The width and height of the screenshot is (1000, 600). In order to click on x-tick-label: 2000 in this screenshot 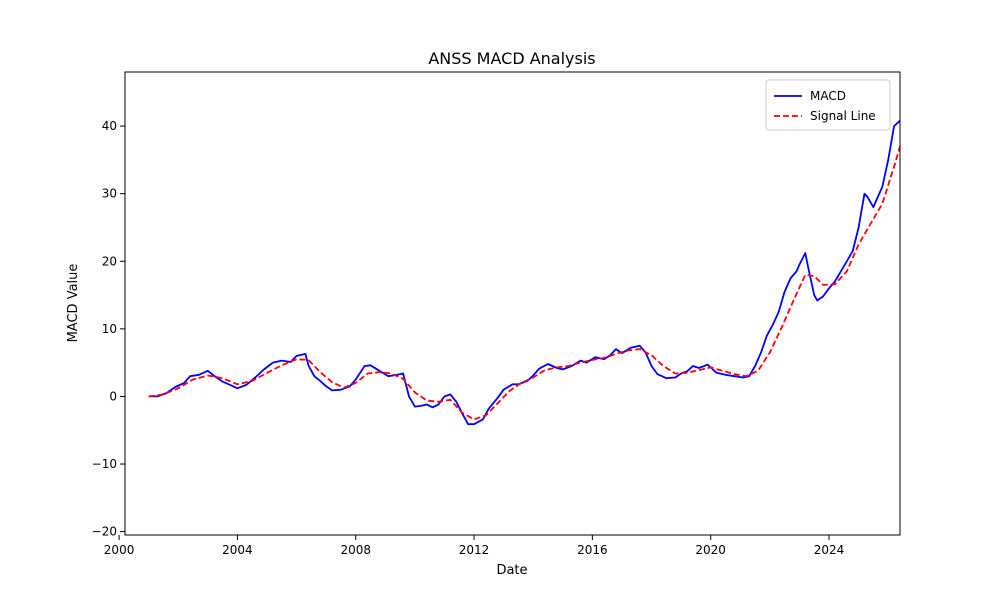, I will do `click(119, 550)`.